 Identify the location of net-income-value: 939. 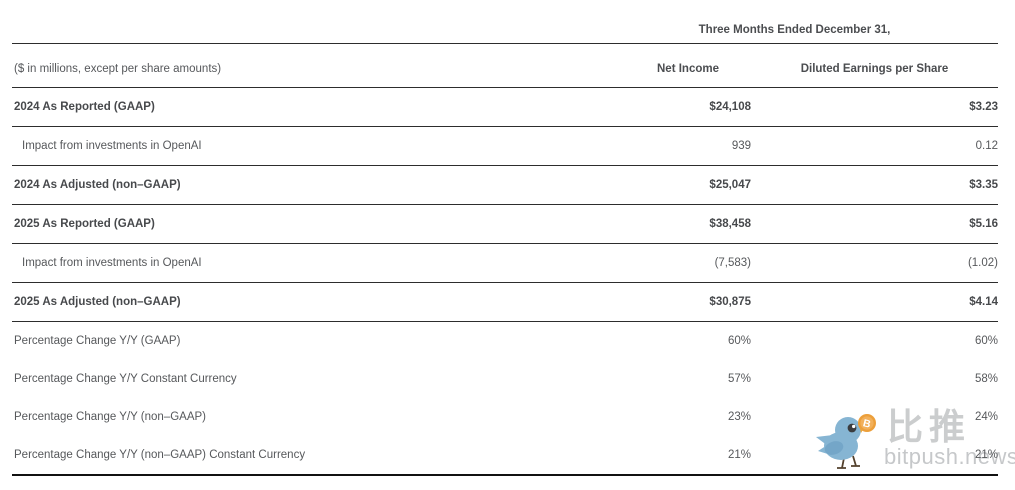
(741, 146).